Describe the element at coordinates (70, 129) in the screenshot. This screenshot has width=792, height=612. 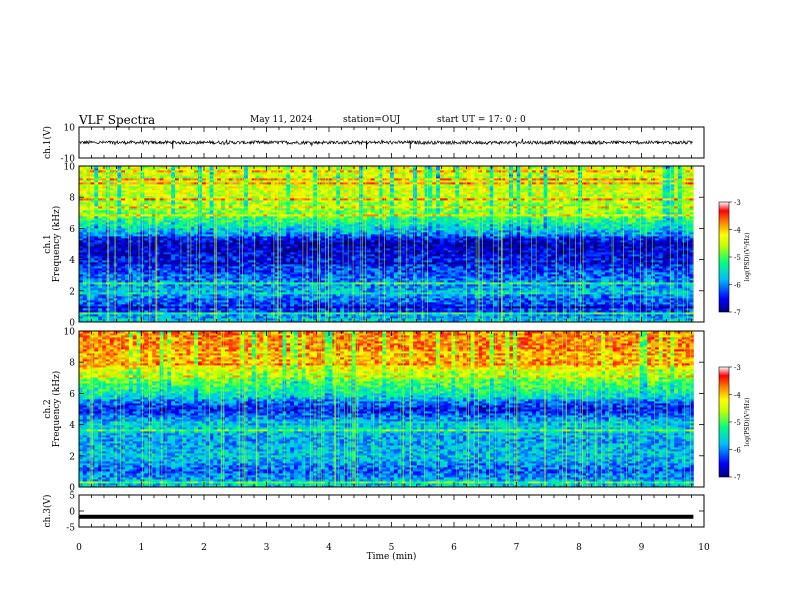
I see `y-tick-label: 10` at that location.